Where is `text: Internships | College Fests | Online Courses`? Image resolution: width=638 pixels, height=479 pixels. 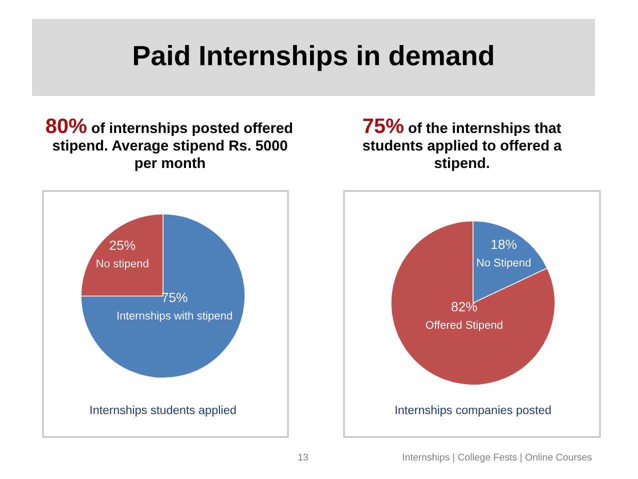
text: Internships | College Fests | Online Courses is located at coordinates (497, 458).